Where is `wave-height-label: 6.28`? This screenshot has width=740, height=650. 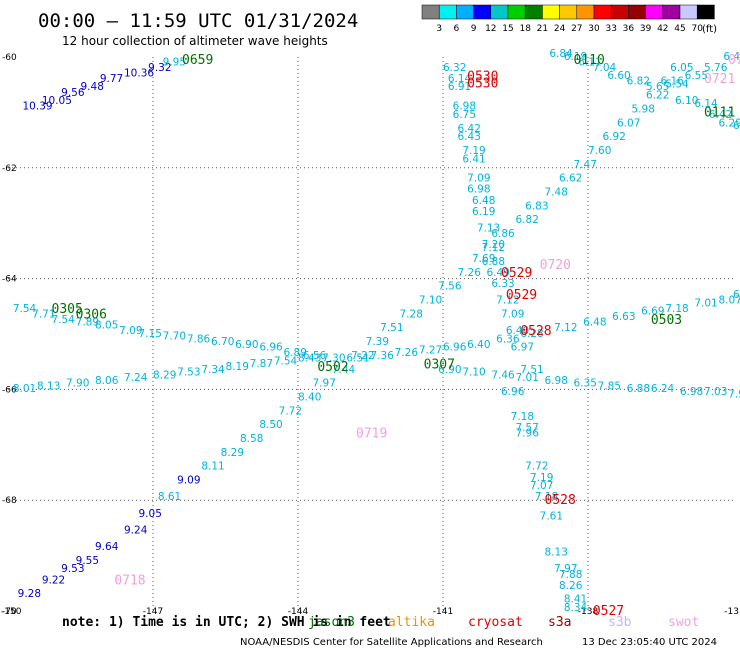
wave-height-label: 6.28 is located at coordinates (531, 334).